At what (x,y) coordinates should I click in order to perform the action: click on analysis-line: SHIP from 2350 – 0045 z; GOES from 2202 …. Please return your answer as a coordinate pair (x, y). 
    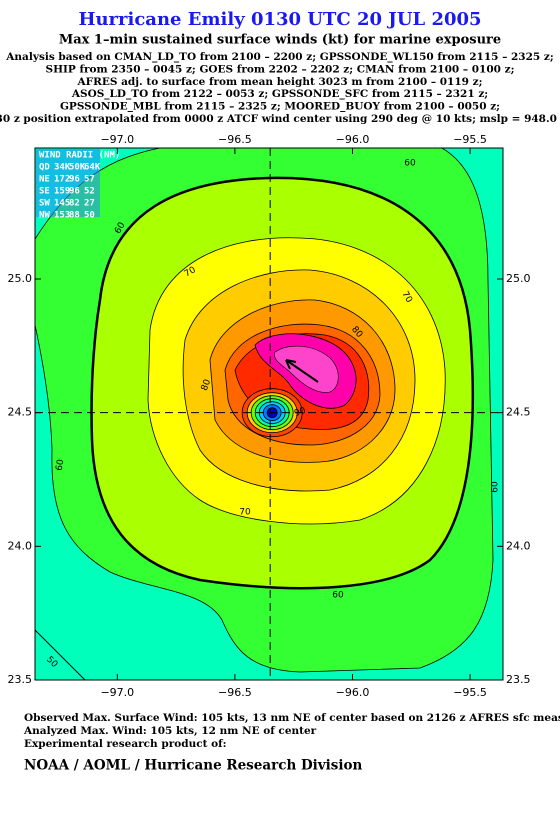
    Looking at the image, I should click on (280, 69).